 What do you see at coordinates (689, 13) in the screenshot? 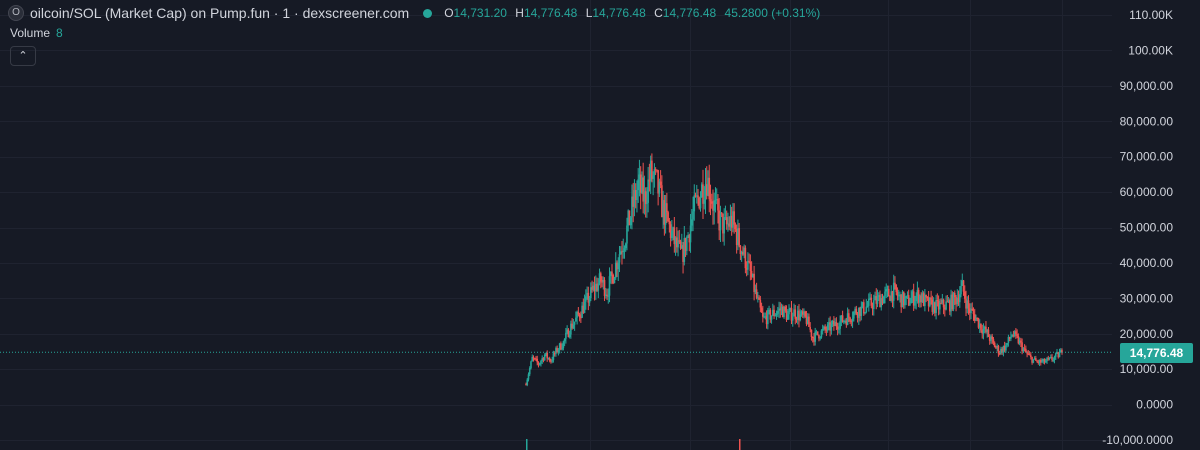
I see `close-value: 14,776.48` at bounding box center [689, 13].